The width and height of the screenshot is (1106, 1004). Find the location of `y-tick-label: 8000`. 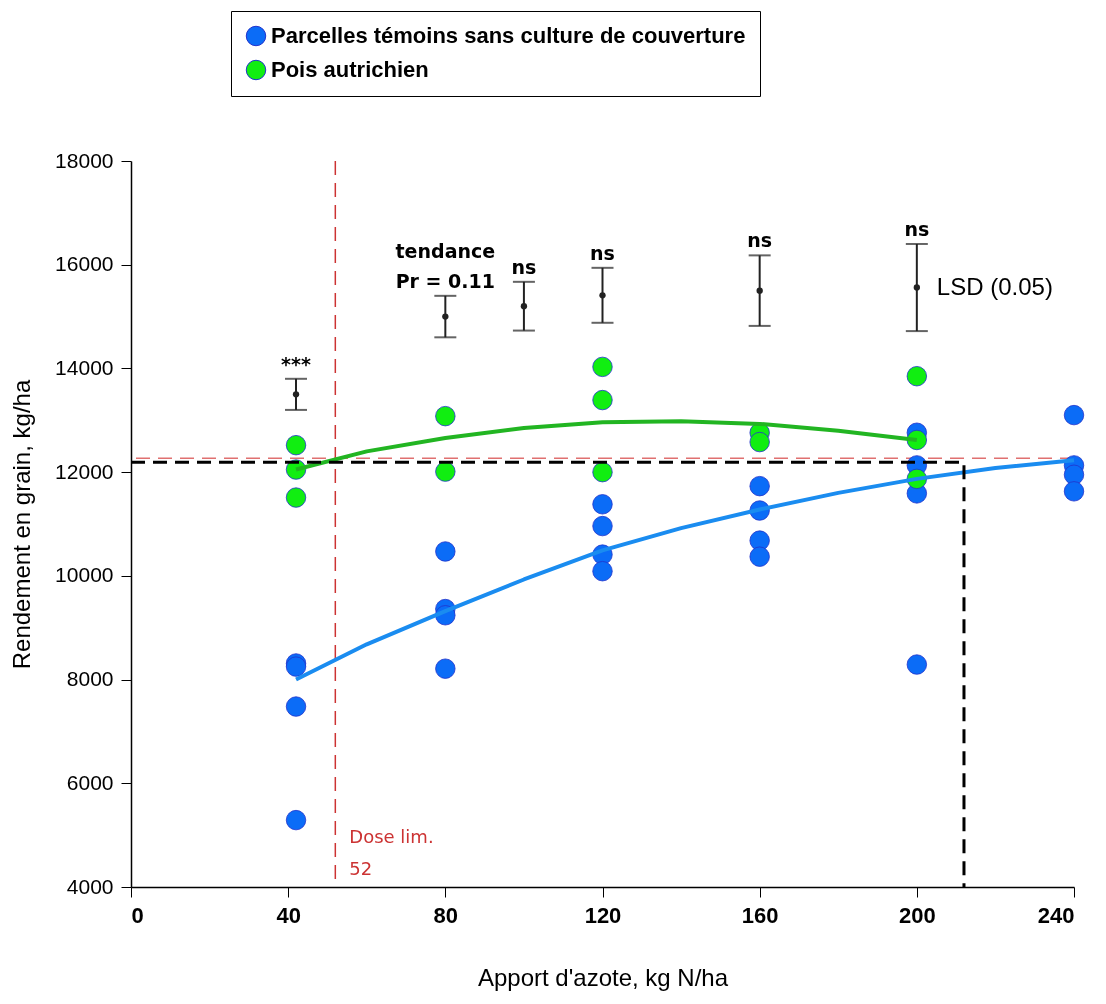

y-tick-label: 8000 is located at coordinates (90, 679).